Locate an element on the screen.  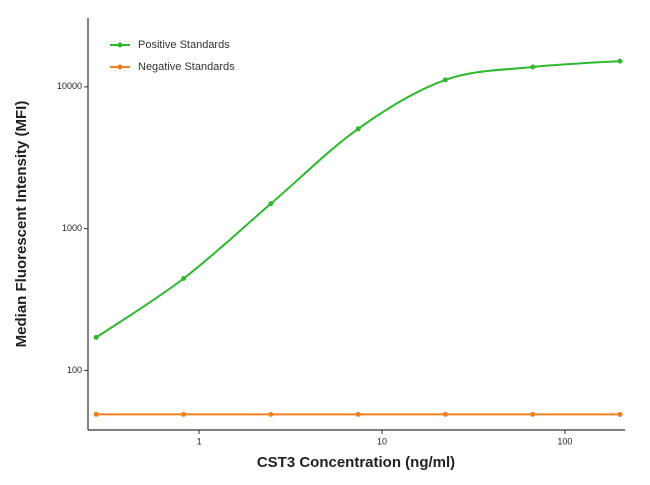
legend-label: Positive Standards is located at coordinates (184, 45).